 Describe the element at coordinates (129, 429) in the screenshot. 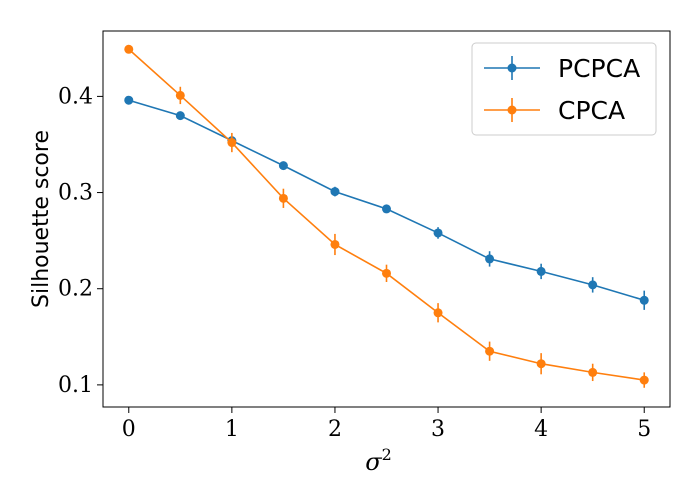

I see `x-tick-label: 0` at that location.